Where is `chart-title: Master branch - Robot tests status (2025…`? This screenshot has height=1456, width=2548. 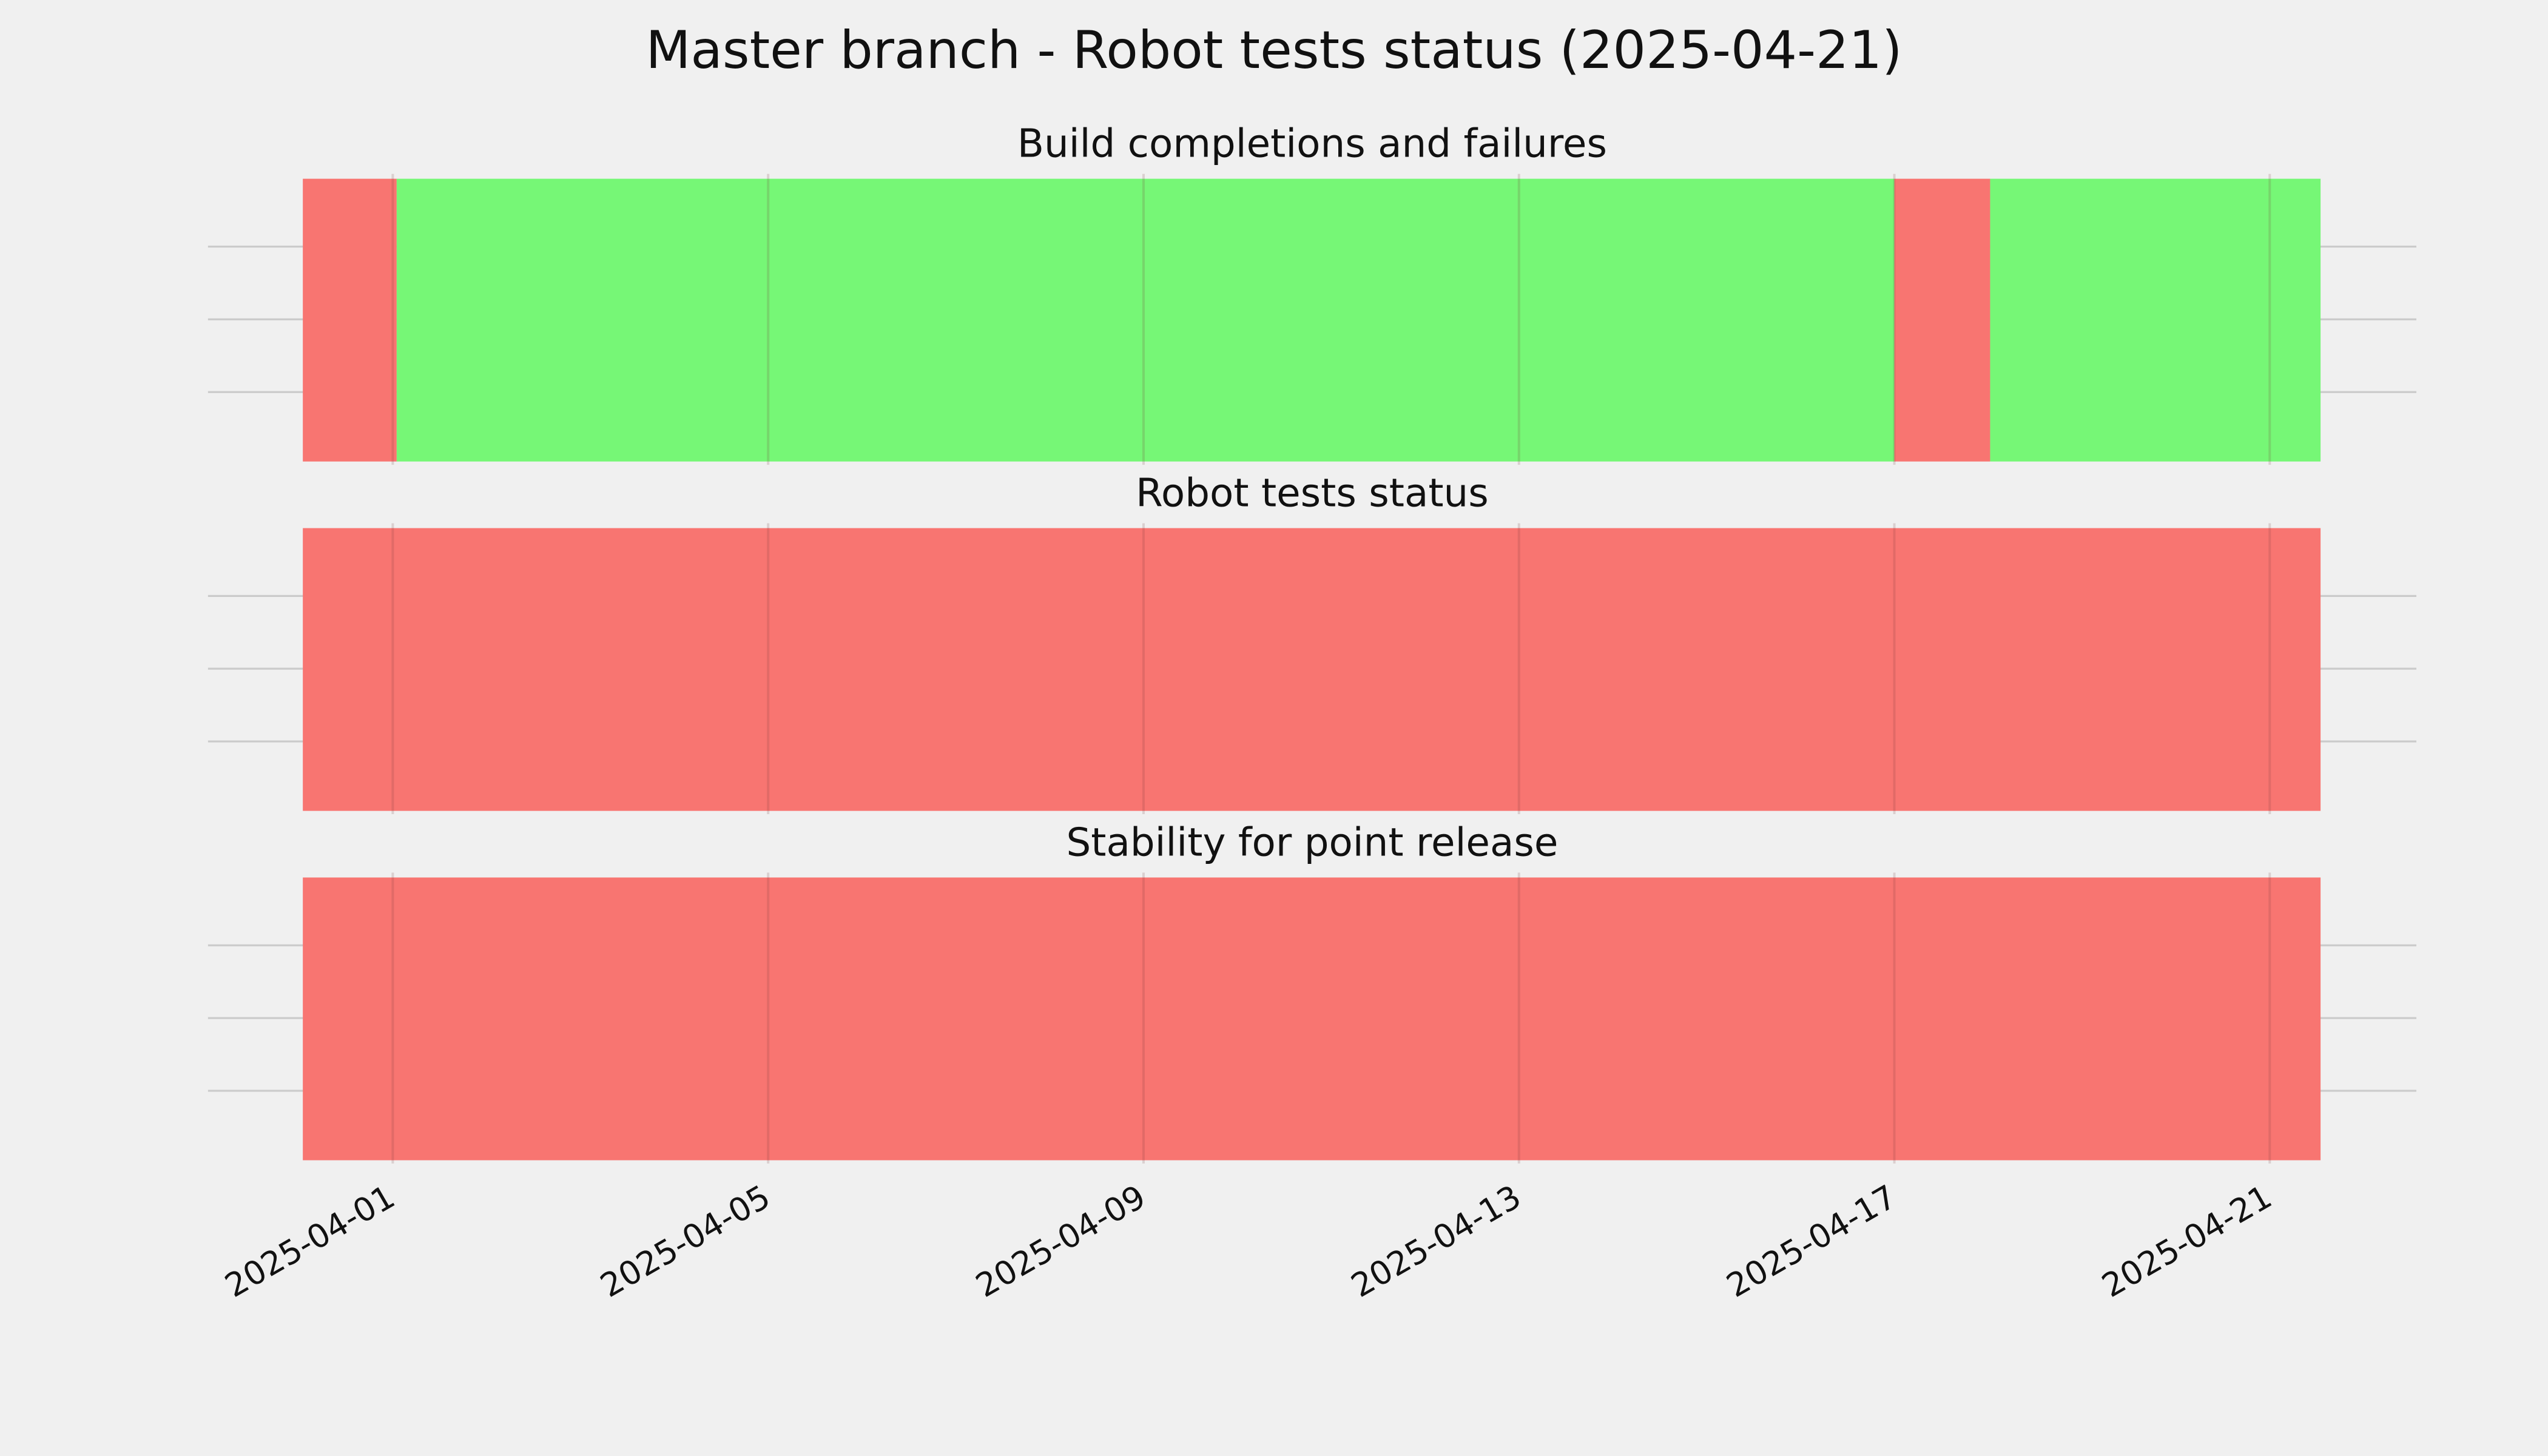 chart-title: Master branch - Robot tests status (2025… is located at coordinates (1273, 50).